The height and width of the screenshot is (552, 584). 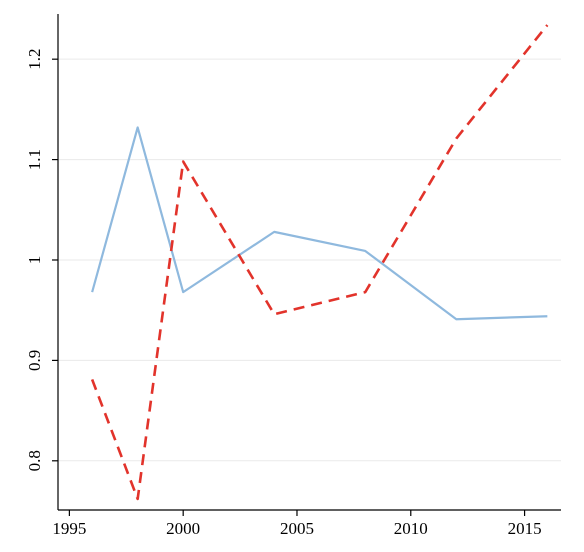 I want to click on x-tick-label: 2010, so click(x=411, y=528).